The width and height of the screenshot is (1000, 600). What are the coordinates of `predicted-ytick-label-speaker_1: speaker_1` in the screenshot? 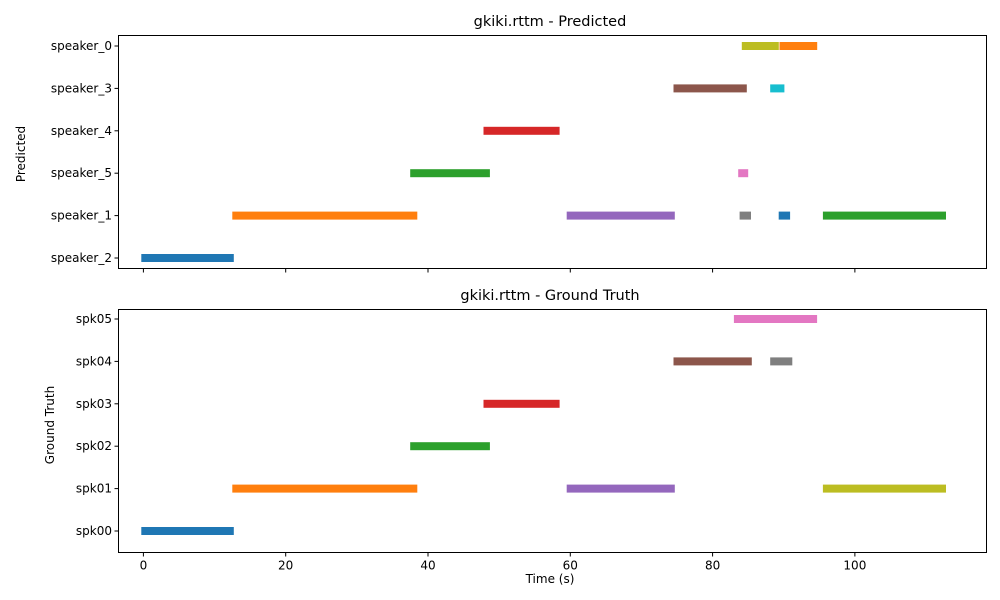 It's located at (81, 216).